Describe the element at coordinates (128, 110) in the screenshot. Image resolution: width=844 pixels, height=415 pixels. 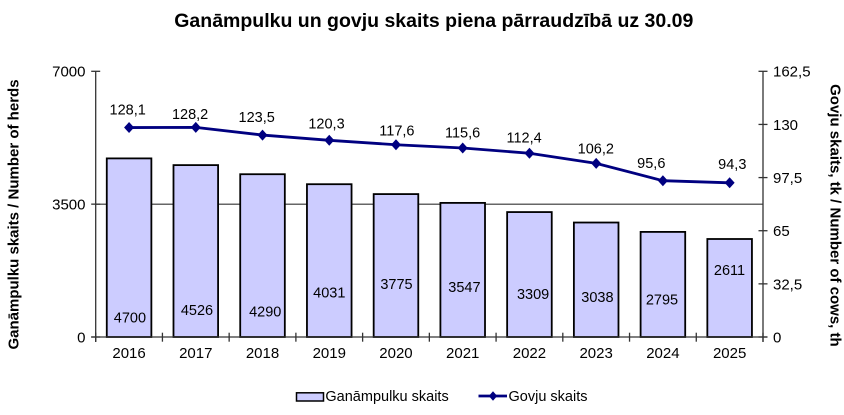
I see `svg-text: 128,1` at that location.